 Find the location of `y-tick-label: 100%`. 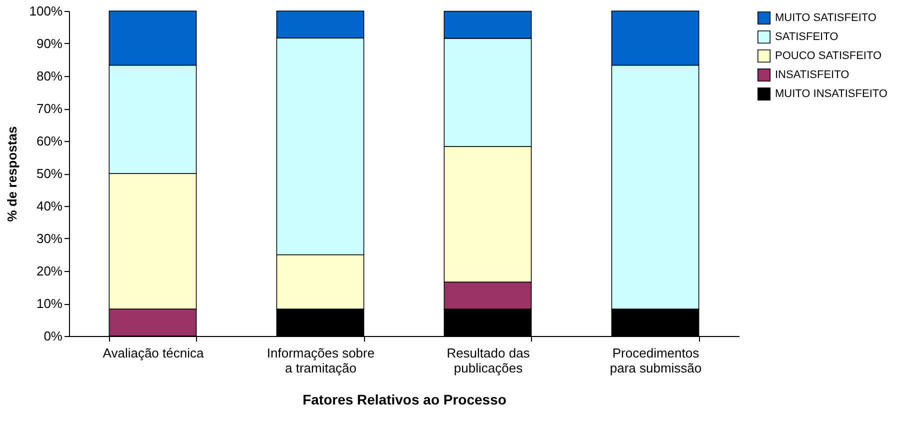

y-tick-label: 100% is located at coordinates (46, 11).